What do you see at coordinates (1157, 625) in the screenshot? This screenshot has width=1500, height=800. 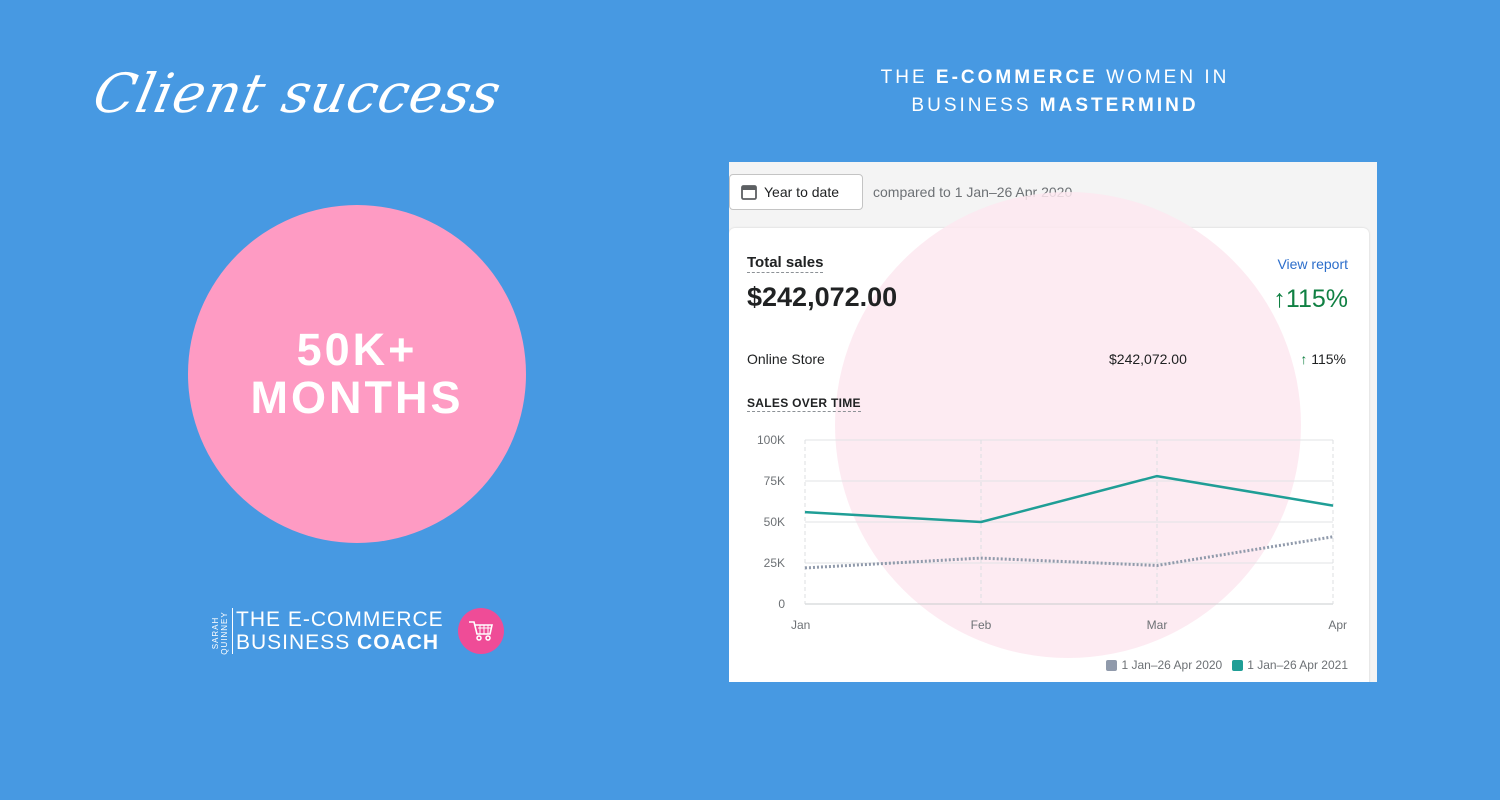 I see `x-tick-label: Mar` at bounding box center [1157, 625].